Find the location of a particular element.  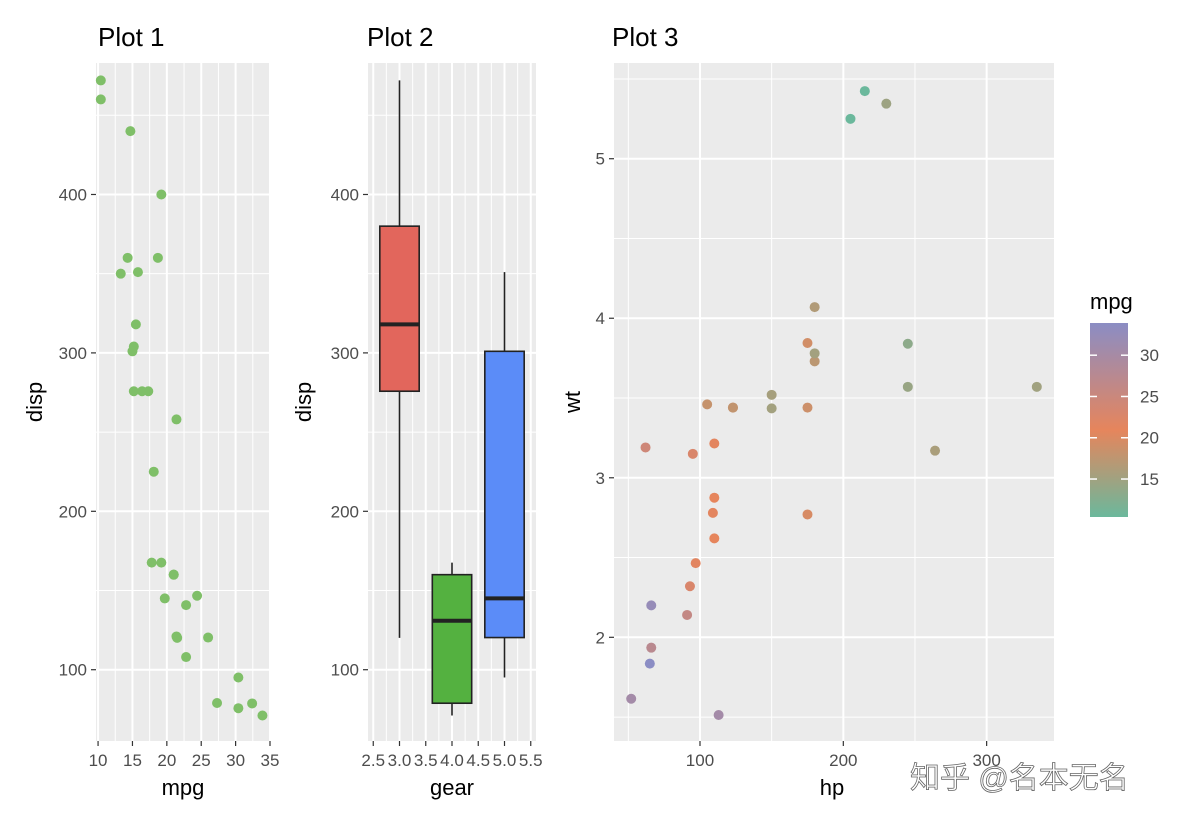

plot-3-title: Plot 3 is located at coordinates (645, 37).